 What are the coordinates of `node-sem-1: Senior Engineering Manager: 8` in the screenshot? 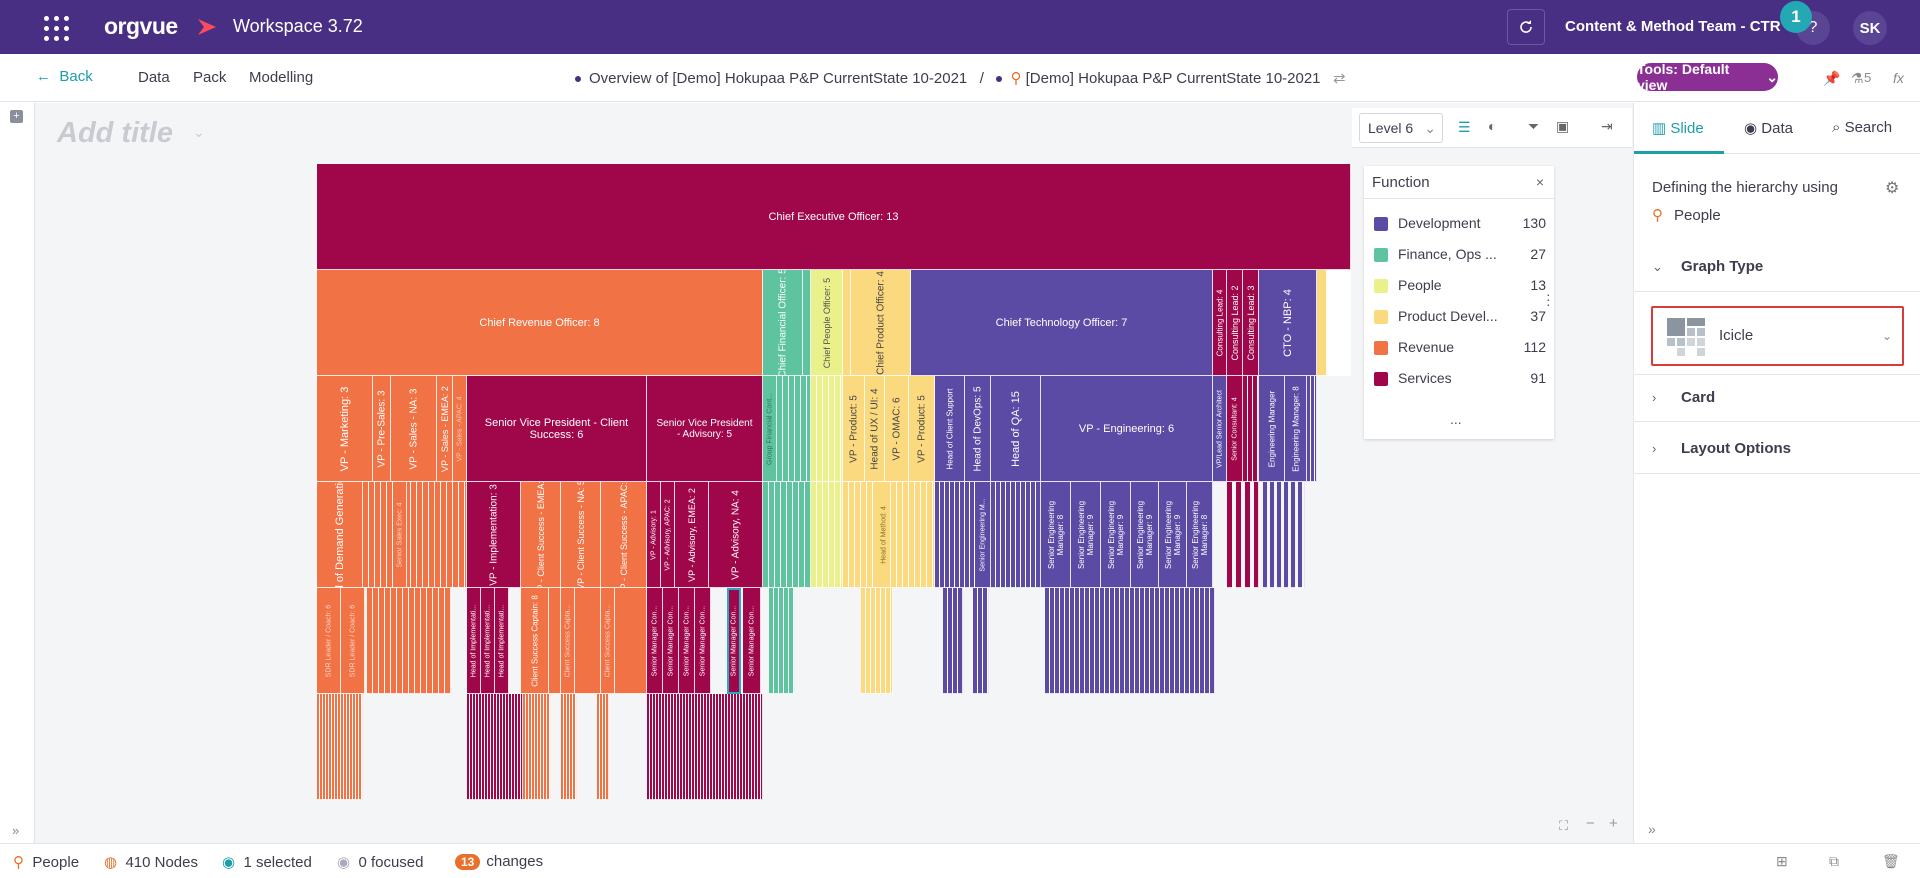 It's located at (1056, 535).